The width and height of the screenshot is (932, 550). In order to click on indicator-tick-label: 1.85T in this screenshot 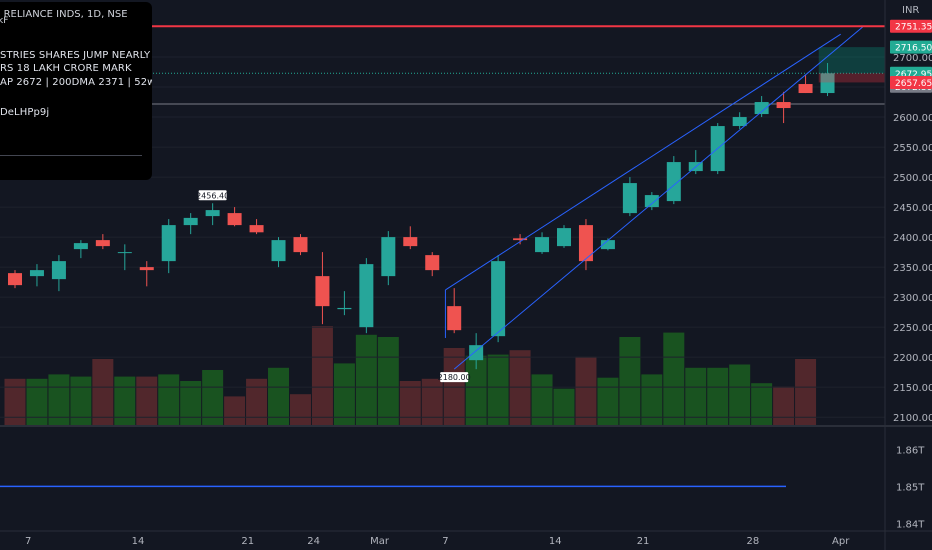, I will do `click(910, 487)`.